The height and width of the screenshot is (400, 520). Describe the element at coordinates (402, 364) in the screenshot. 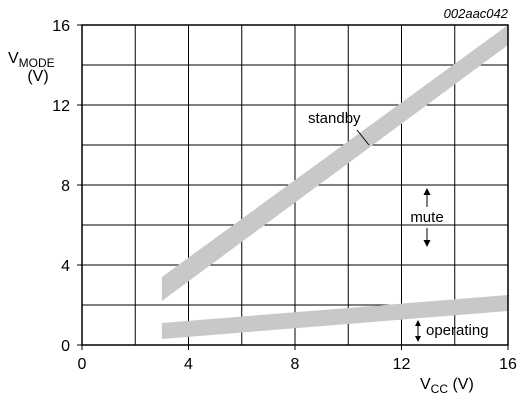

I see `x-tick-label: 12` at that location.